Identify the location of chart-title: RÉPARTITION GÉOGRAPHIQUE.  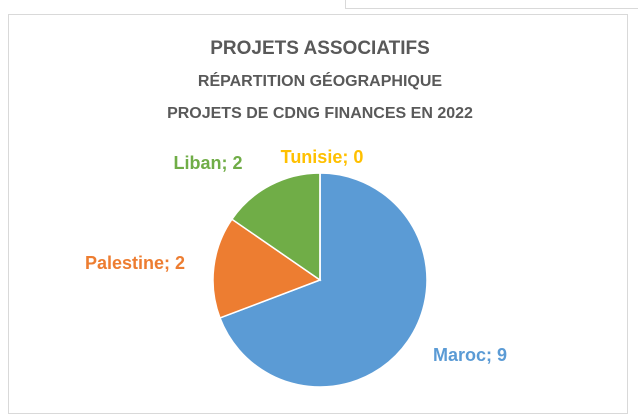
(320, 80).